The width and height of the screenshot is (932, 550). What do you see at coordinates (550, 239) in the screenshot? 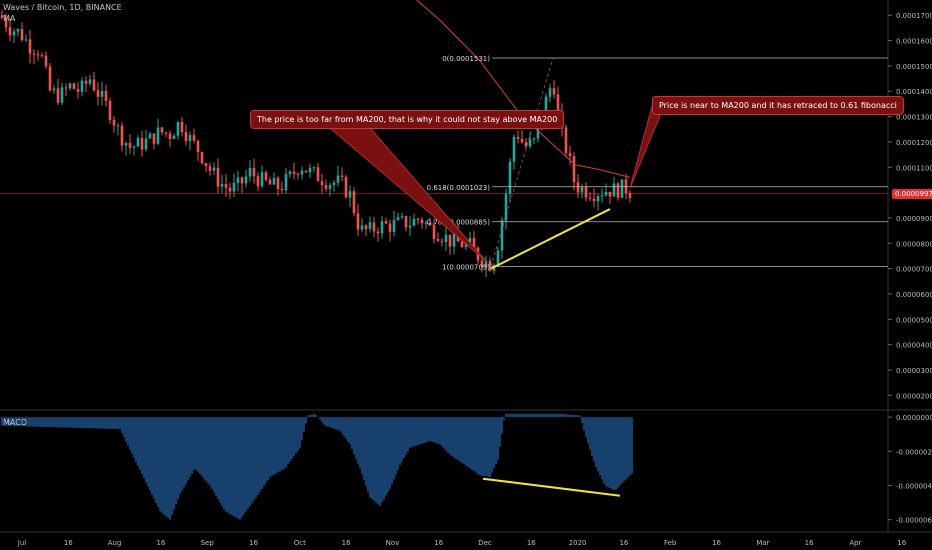
I see `support-trendline` at bounding box center [550, 239].